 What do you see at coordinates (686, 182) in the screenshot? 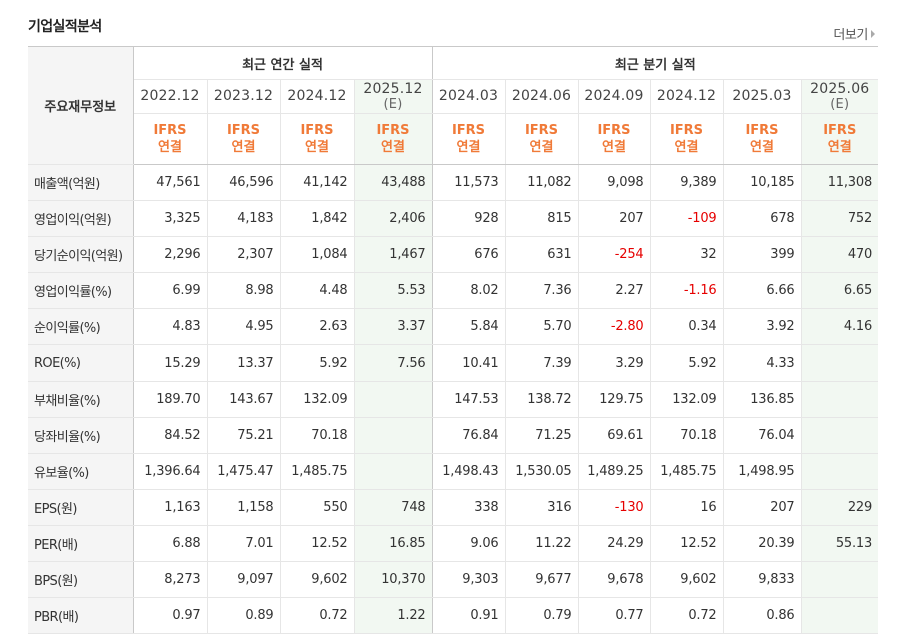
I see `table-cell: 9,389` at bounding box center [686, 182].